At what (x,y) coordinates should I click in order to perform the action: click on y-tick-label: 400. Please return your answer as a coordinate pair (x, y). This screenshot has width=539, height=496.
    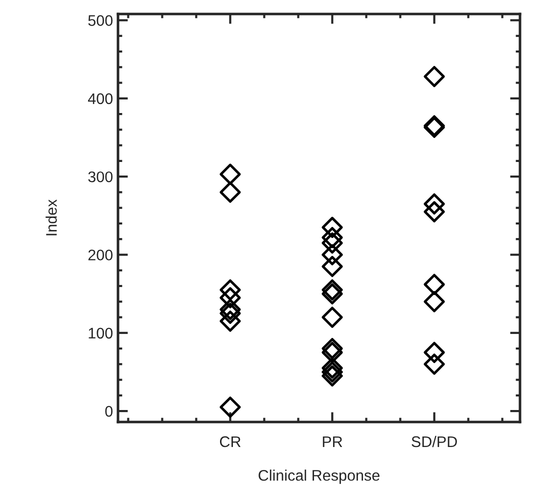
    Looking at the image, I should click on (100, 98).